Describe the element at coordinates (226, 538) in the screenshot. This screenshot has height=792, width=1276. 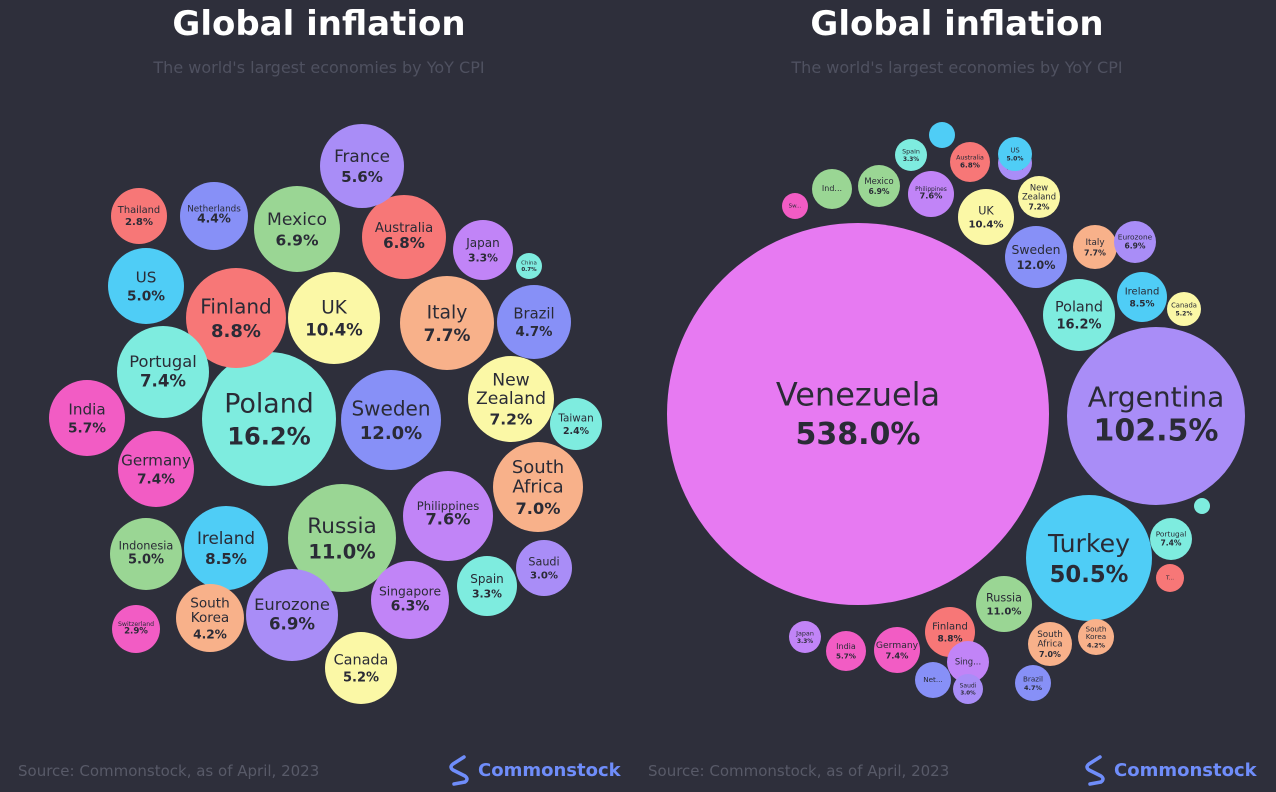
I see `bubble-name-label: Ireland` at that location.